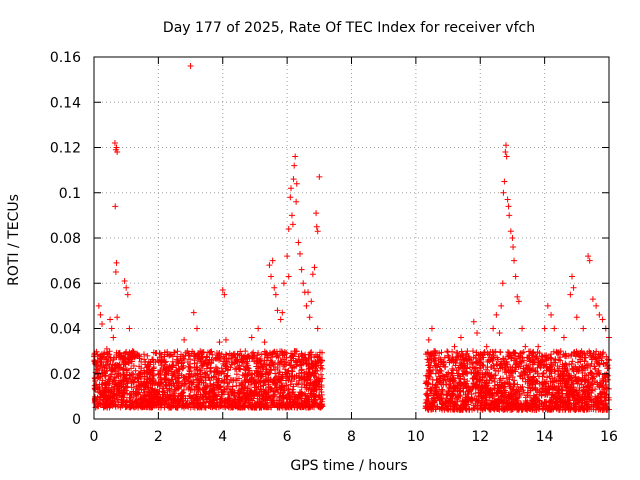  Describe the element at coordinates (287, 437) in the screenshot. I see `x-tick-label: 6` at that location.